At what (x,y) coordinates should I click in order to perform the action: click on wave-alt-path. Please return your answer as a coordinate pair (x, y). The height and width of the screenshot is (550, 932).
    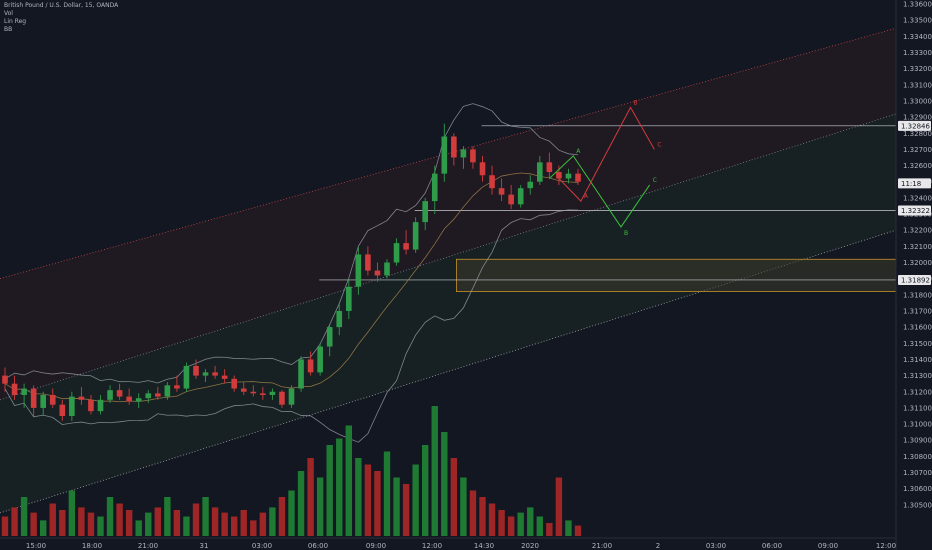
    Looking at the image, I should click on (606, 154).